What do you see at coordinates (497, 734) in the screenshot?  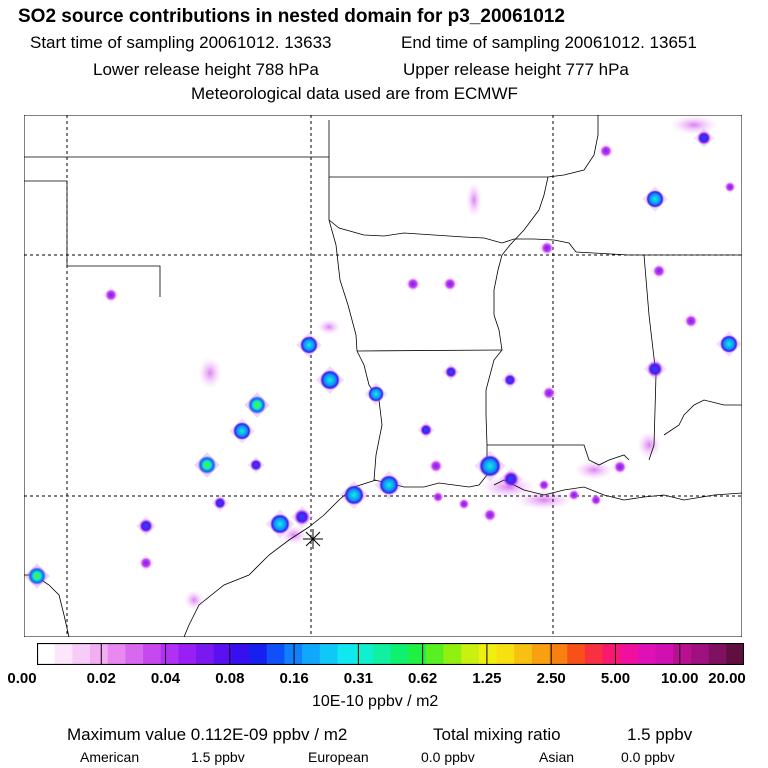 I see `total-mixing-ratio-label: Total mixing ratio` at bounding box center [497, 734].